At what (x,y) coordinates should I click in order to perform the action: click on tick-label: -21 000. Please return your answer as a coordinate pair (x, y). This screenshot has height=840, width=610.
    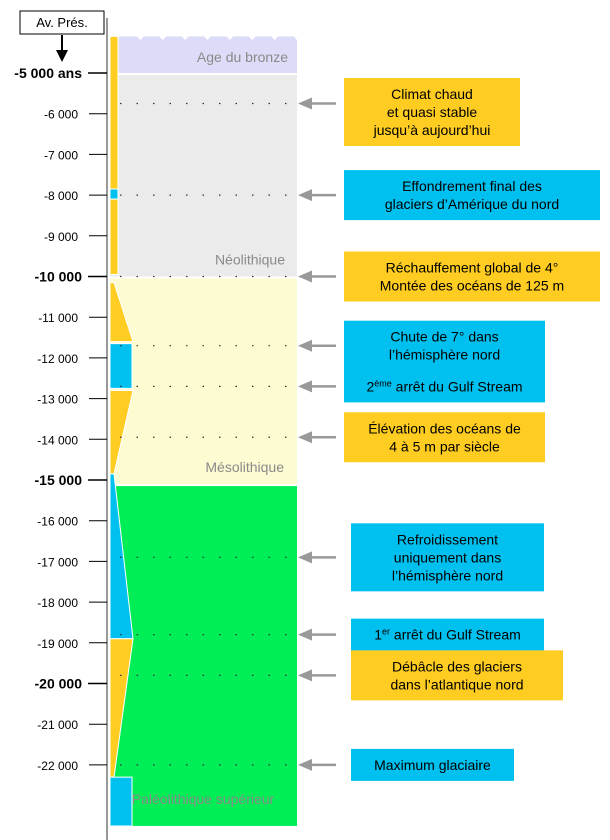
    Looking at the image, I should click on (57, 725).